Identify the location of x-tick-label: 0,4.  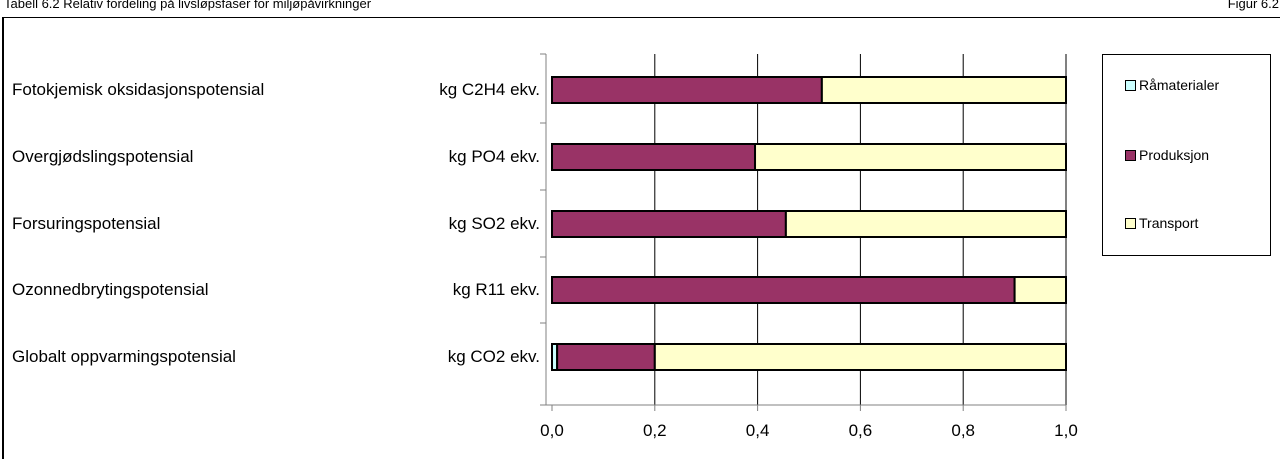
(757, 430).